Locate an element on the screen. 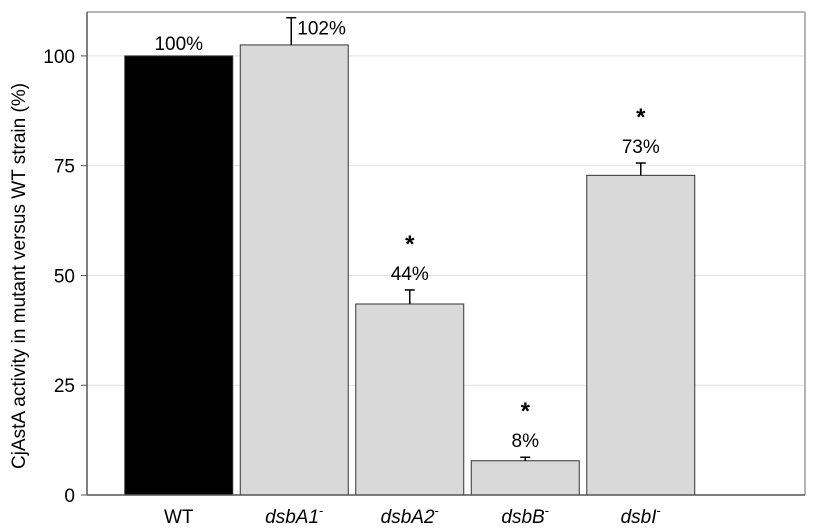 Image resolution: width=818 pixels, height=530 pixels. category-label: dsbA1- is located at coordinates (294, 515).